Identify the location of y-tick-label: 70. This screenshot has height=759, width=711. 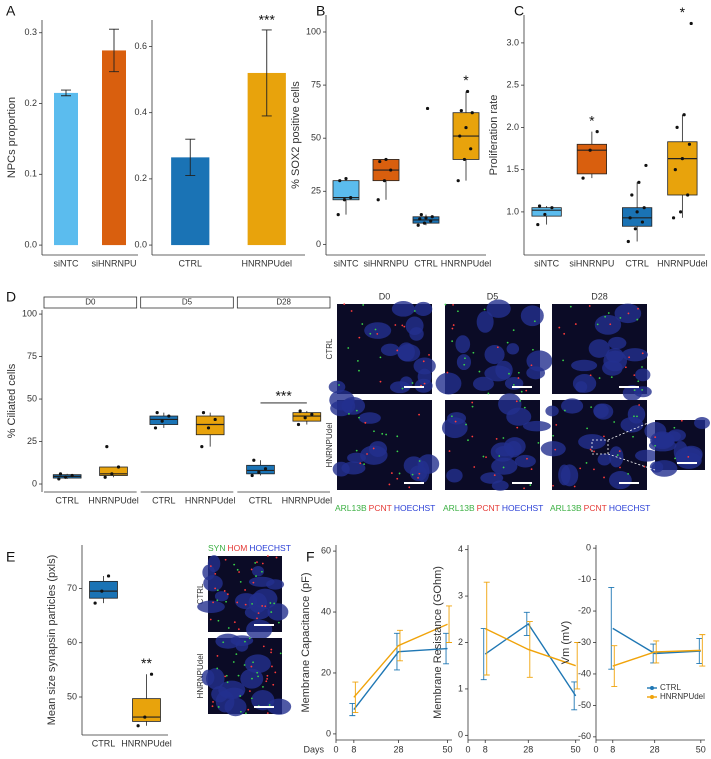
(72, 588).